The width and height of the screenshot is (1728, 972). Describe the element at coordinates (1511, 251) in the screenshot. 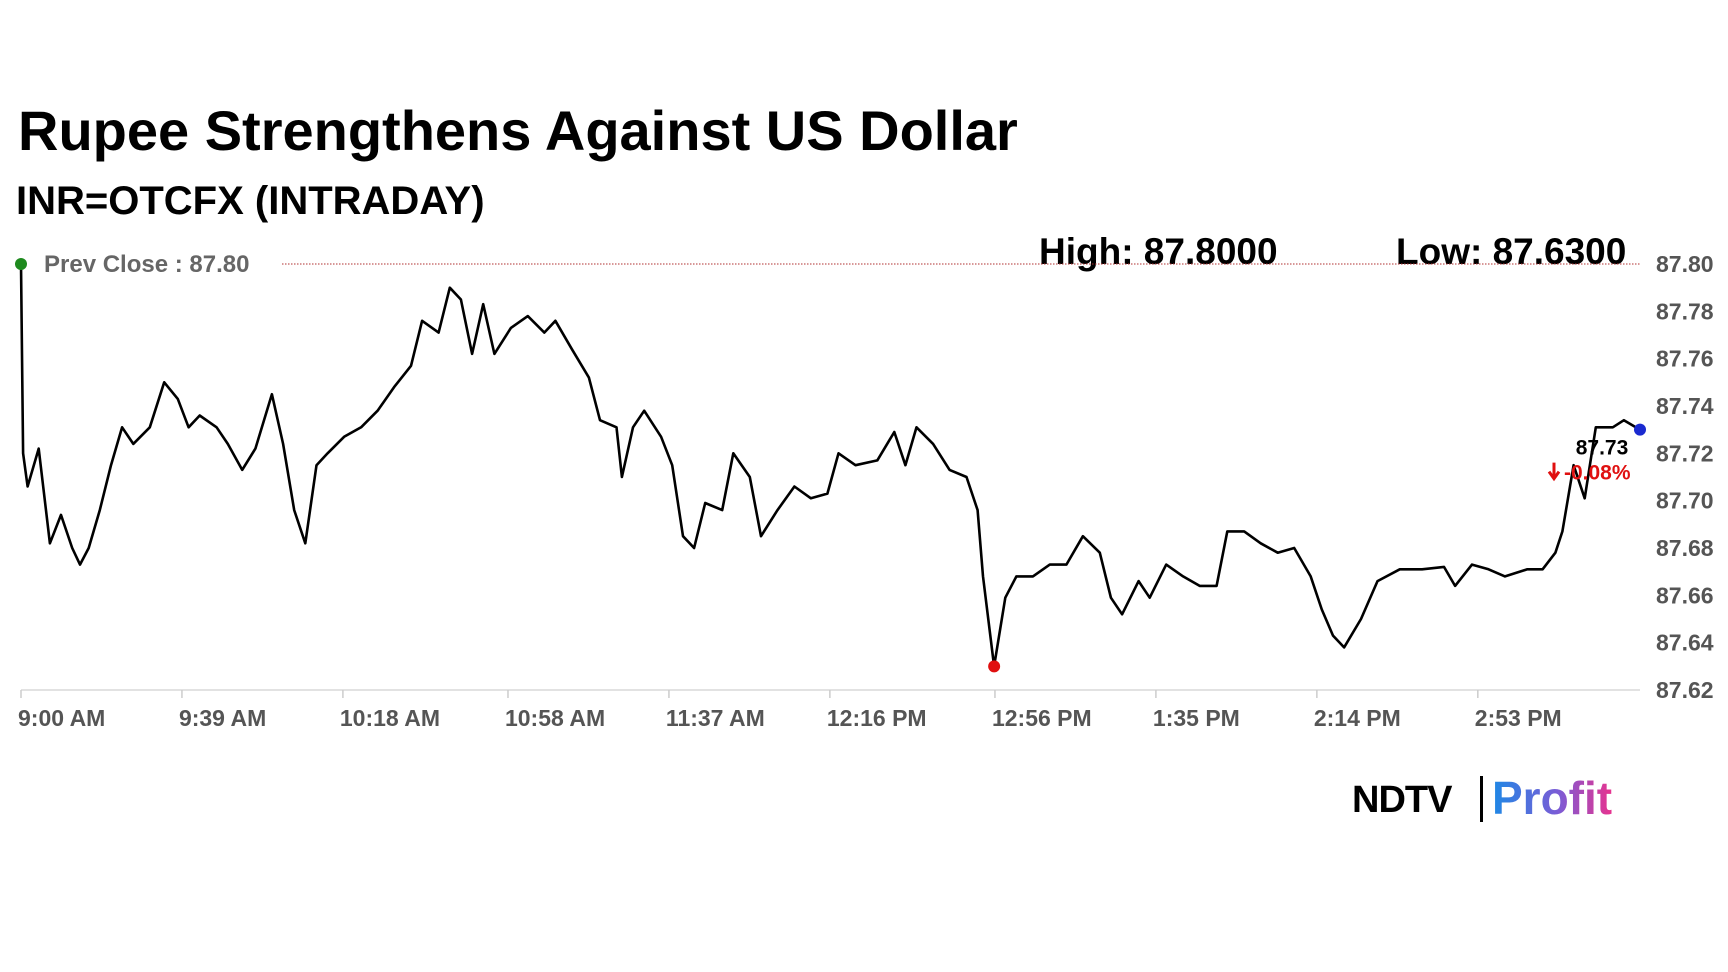

I see `low-label: Low: 87.6300` at that location.